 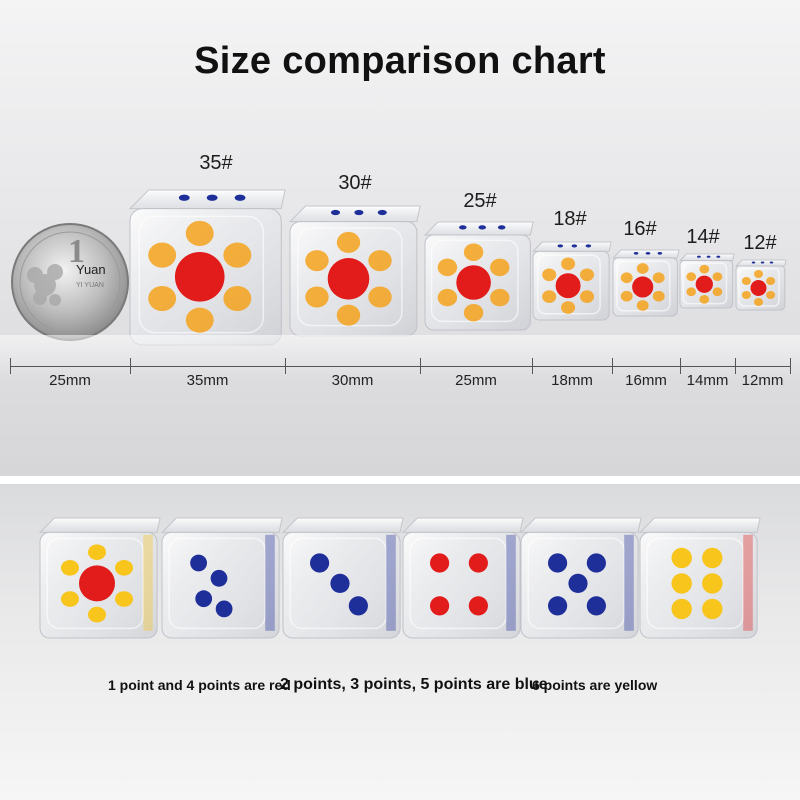 What do you see at coordinates (480, 201) in the screenshot?
I see `dice-size-code: 25#` at bounding box center [480, 201].